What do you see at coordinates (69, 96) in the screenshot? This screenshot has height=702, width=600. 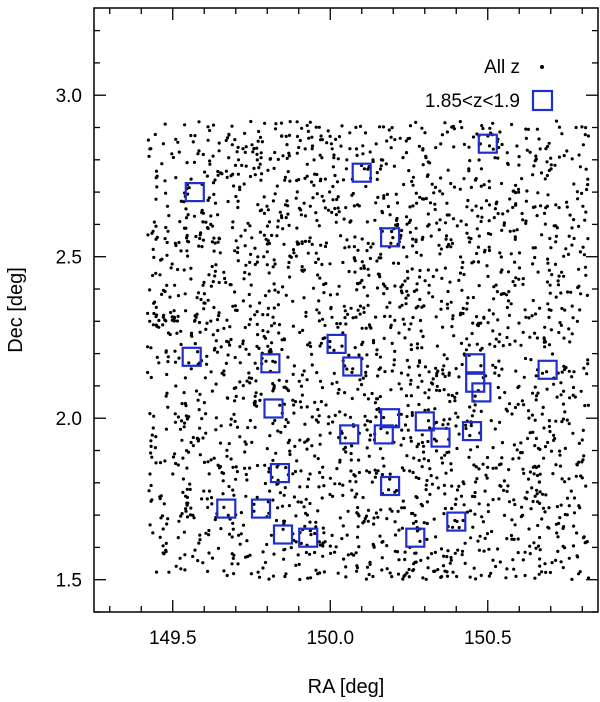 I see `y-tick-label: 3.0` at bounding box center [69, 96].